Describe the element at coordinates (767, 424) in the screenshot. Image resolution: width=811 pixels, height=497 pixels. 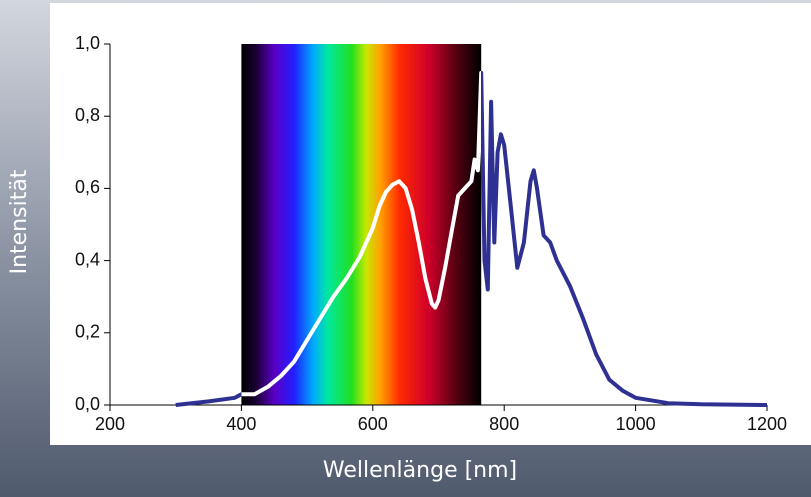
I see `x-tick-label: 1200` at that location.